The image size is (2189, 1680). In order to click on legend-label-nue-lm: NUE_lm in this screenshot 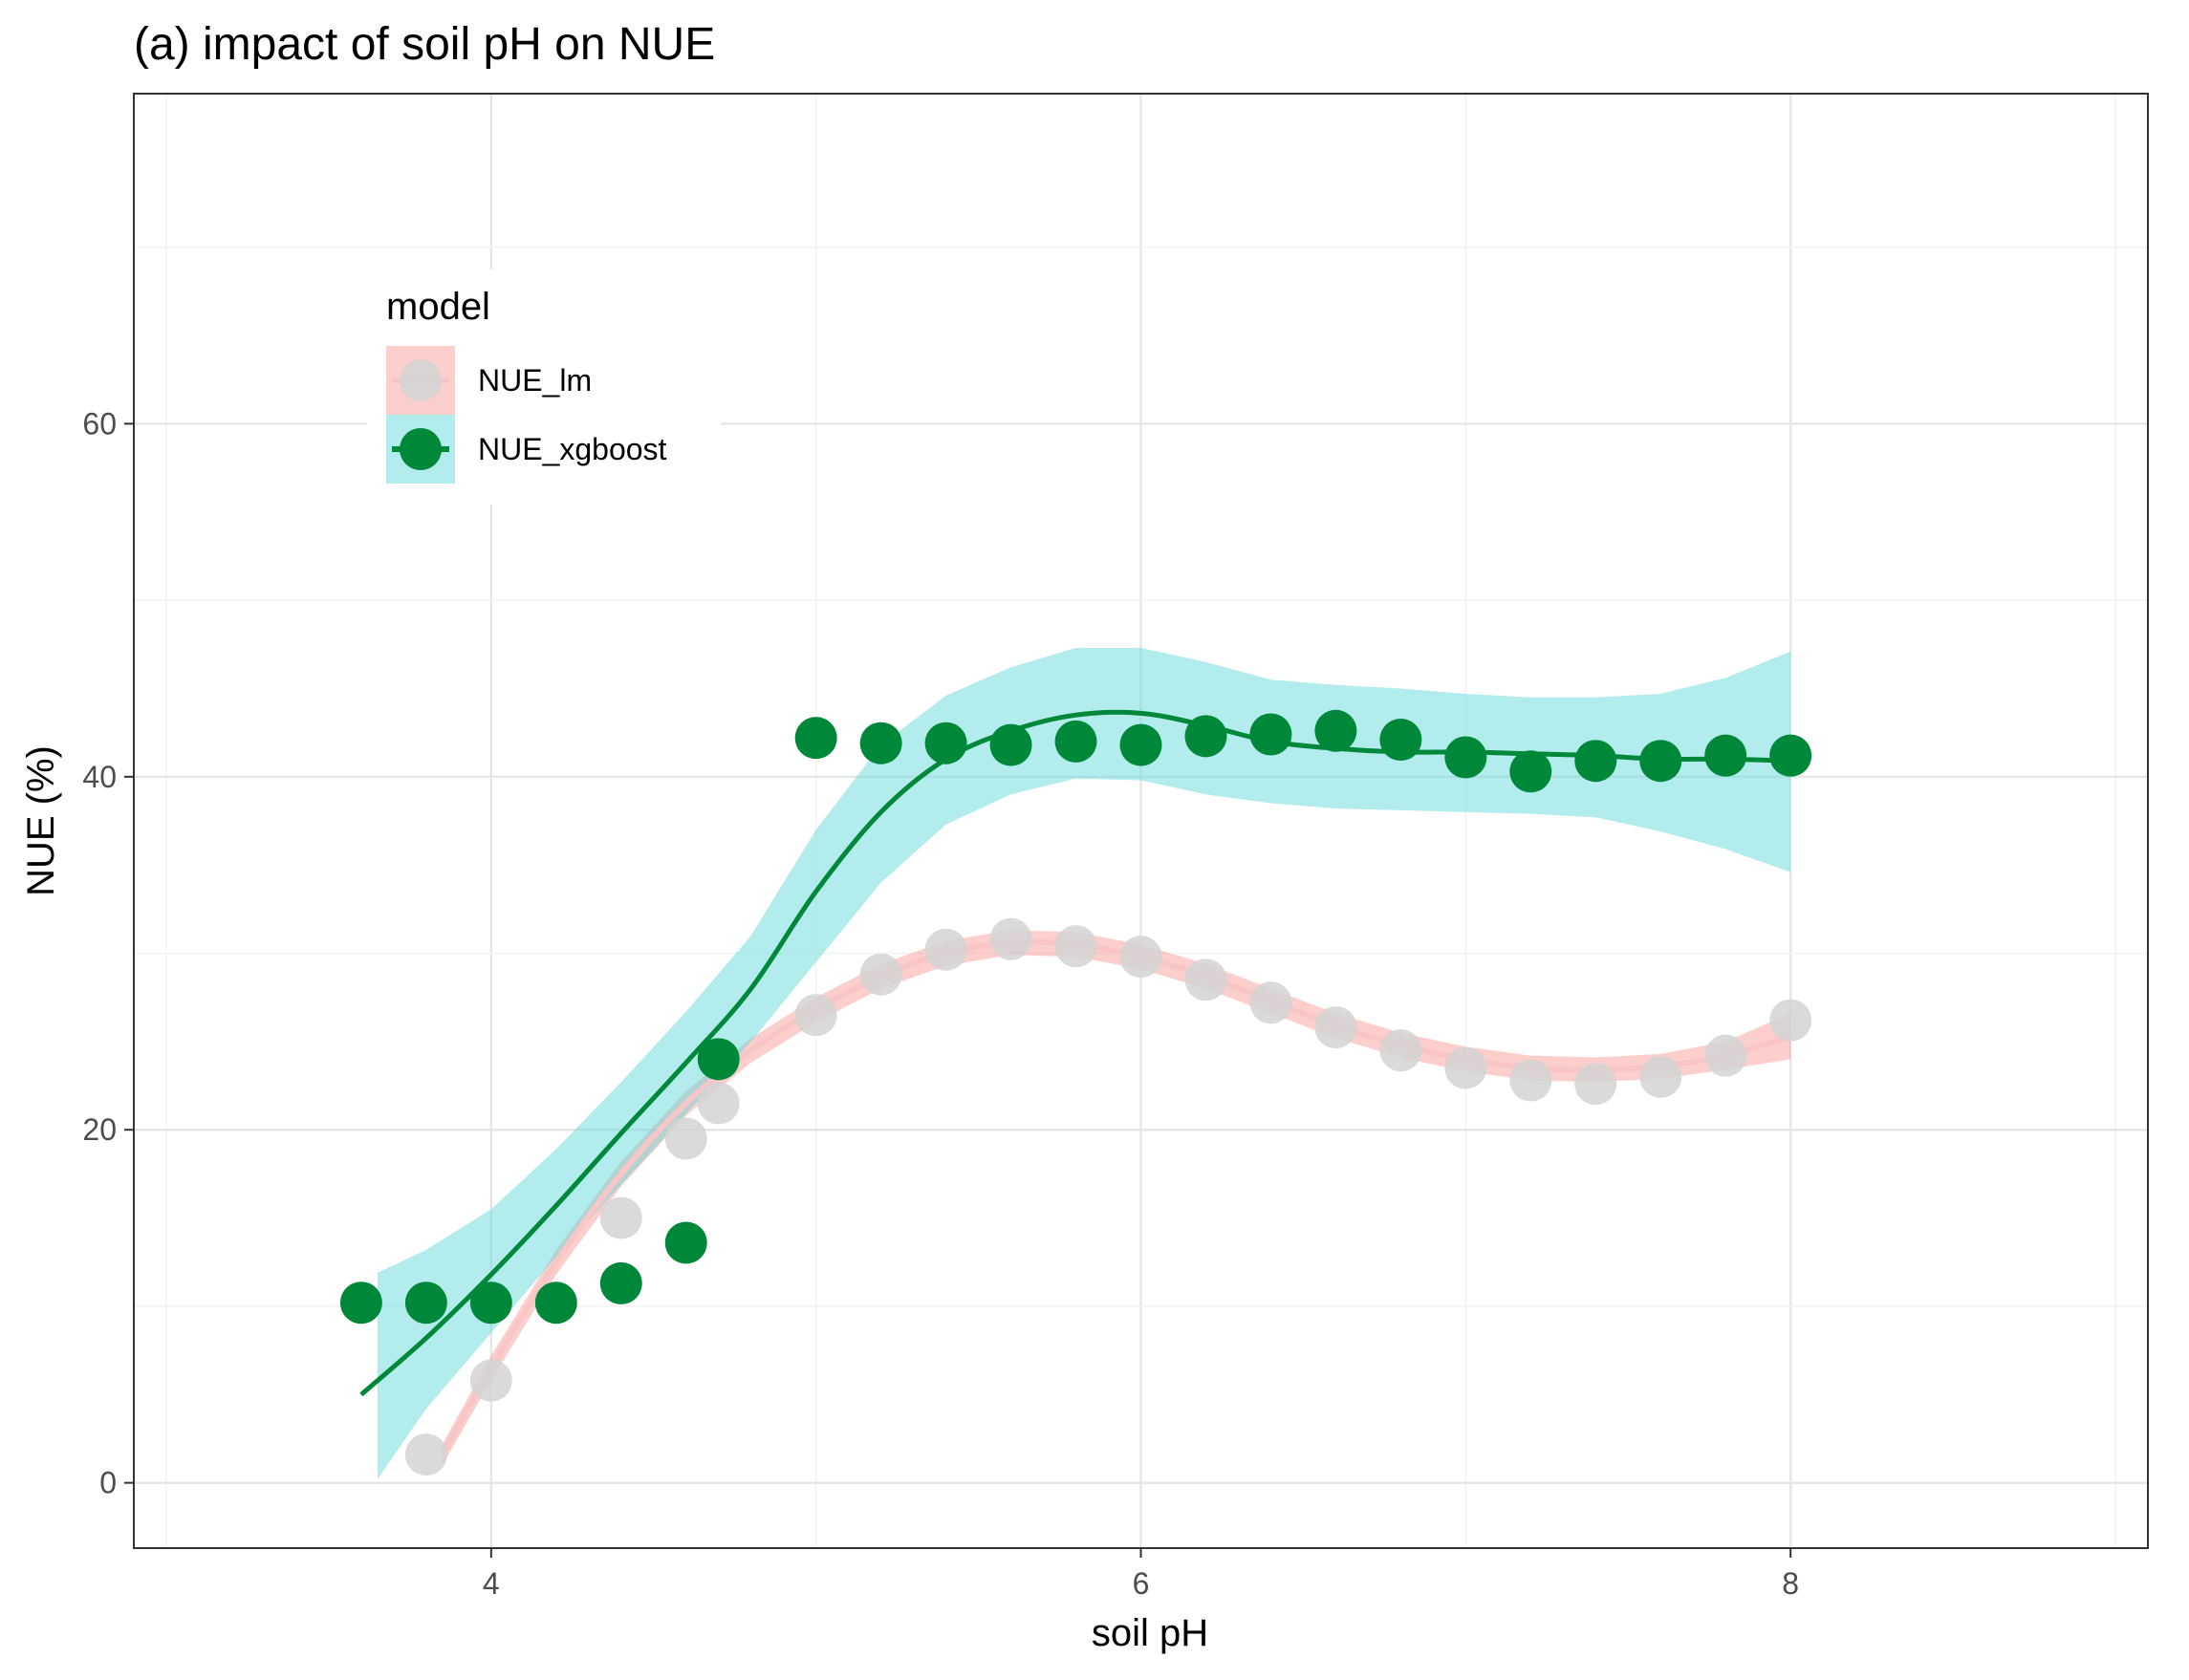, I will do `click(535, 381)`.